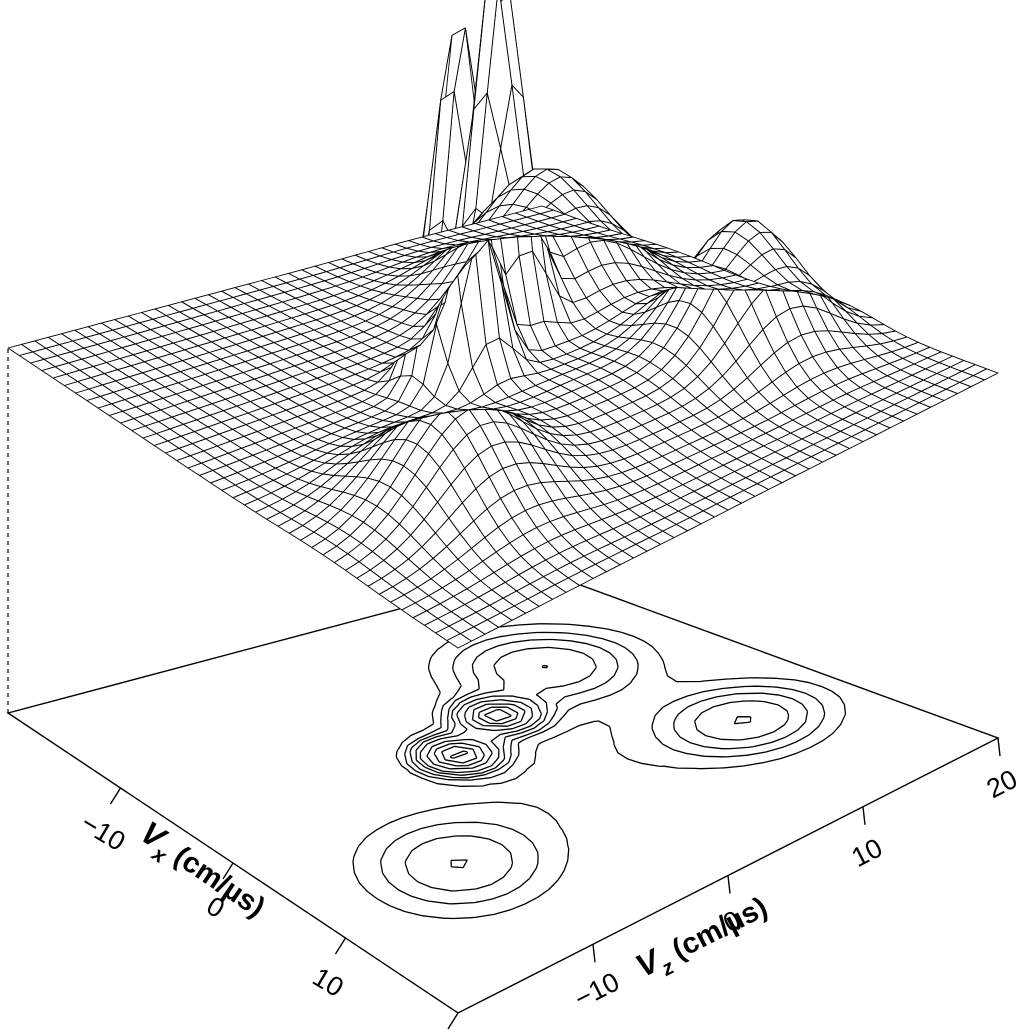 The height and width of the screenshot is (1032, 1024). Describe the element at coordinates (20, 349) in the screenshot. I see `surface-cell` at that location.